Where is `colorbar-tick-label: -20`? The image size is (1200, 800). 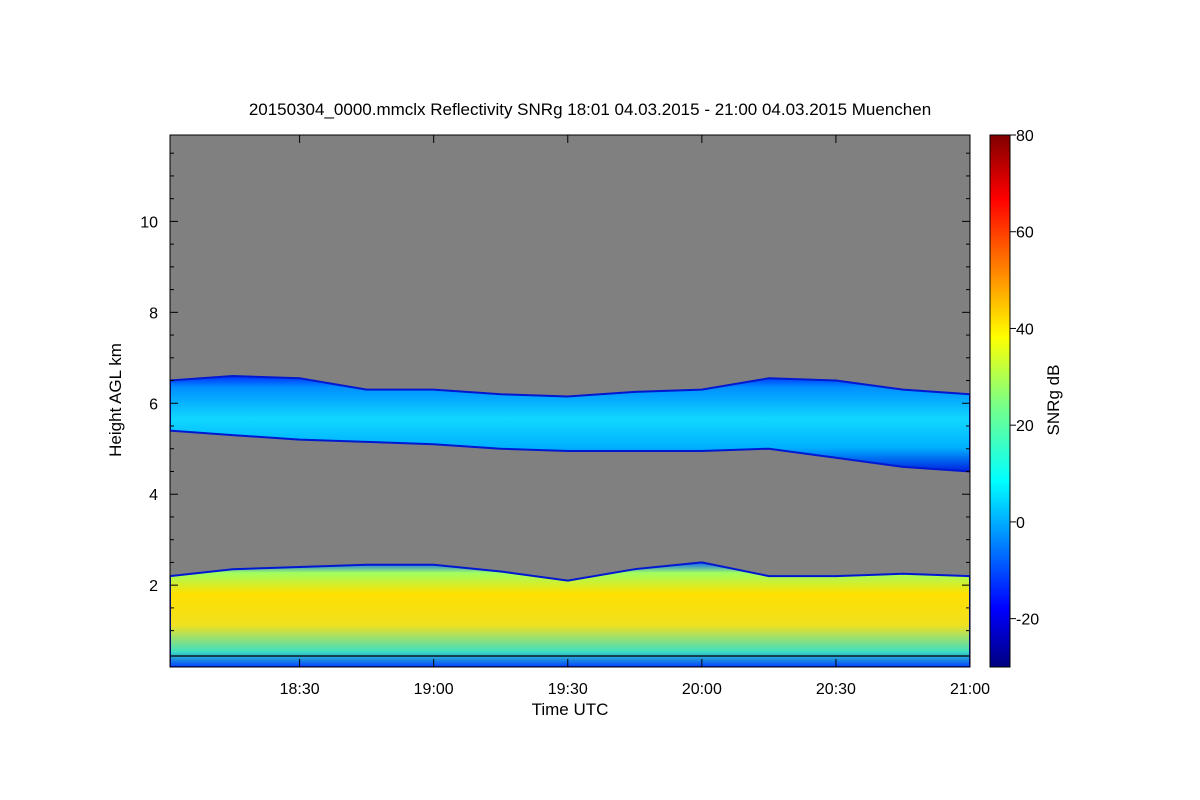
colorbar-tick-label: -20 is located at coordinates (1027, 620).